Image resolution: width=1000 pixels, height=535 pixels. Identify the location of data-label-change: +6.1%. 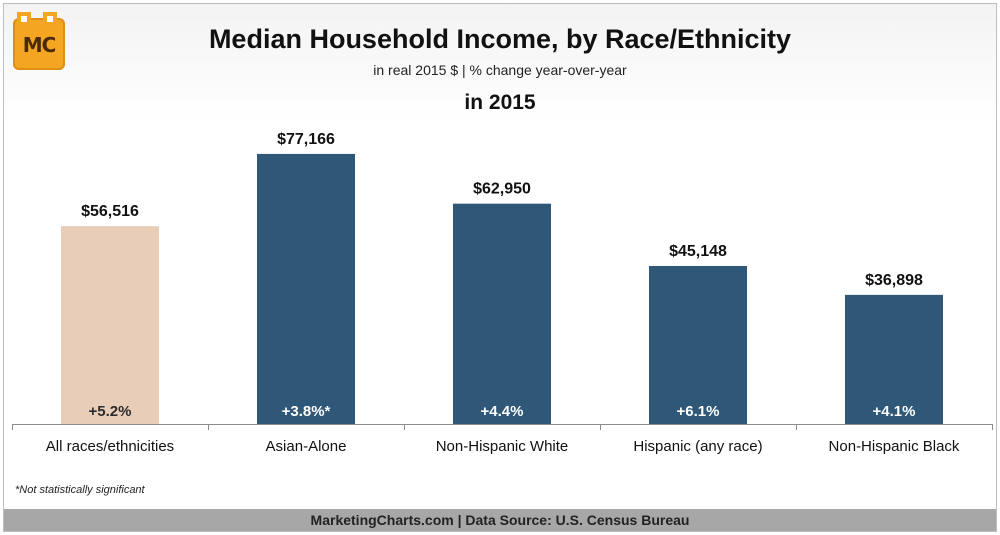
(698, 411).